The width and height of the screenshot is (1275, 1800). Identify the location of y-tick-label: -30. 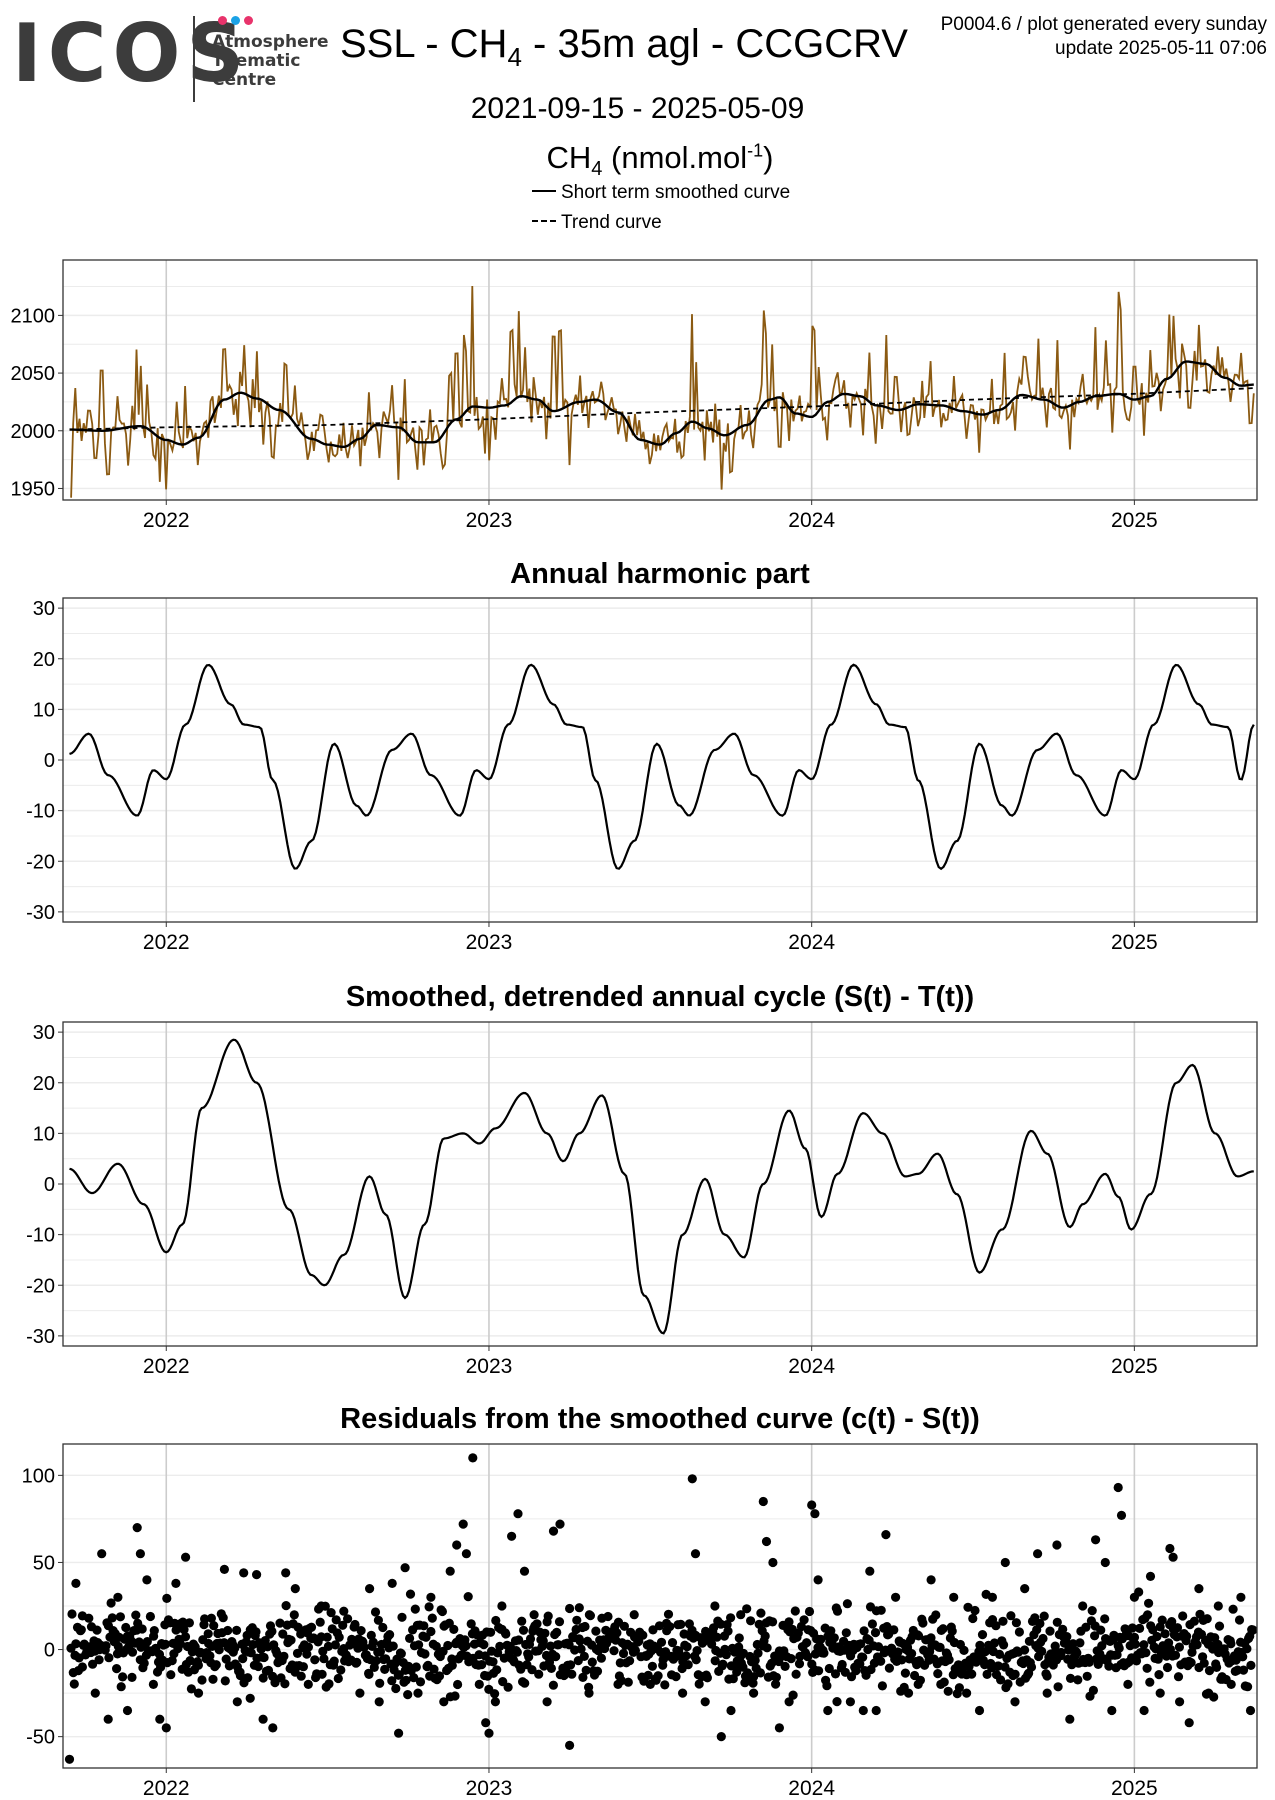
(40, 913).